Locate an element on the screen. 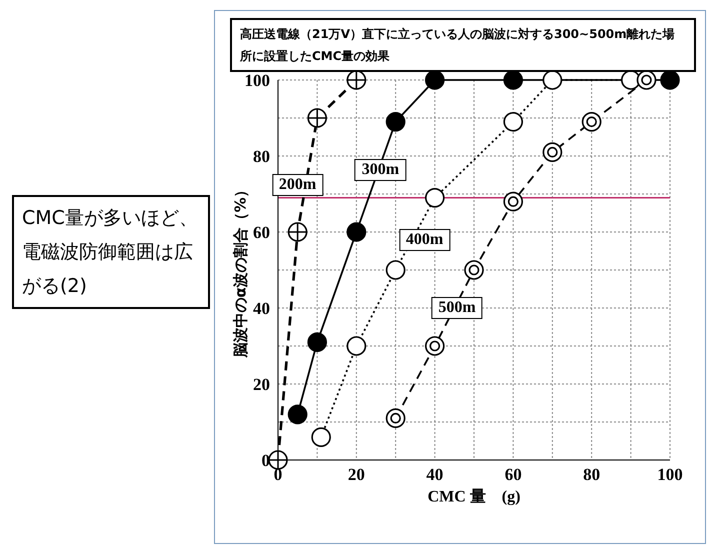 This screenshot has width=710, height=548. series-label: 500m is located at coordinates (457, 308).